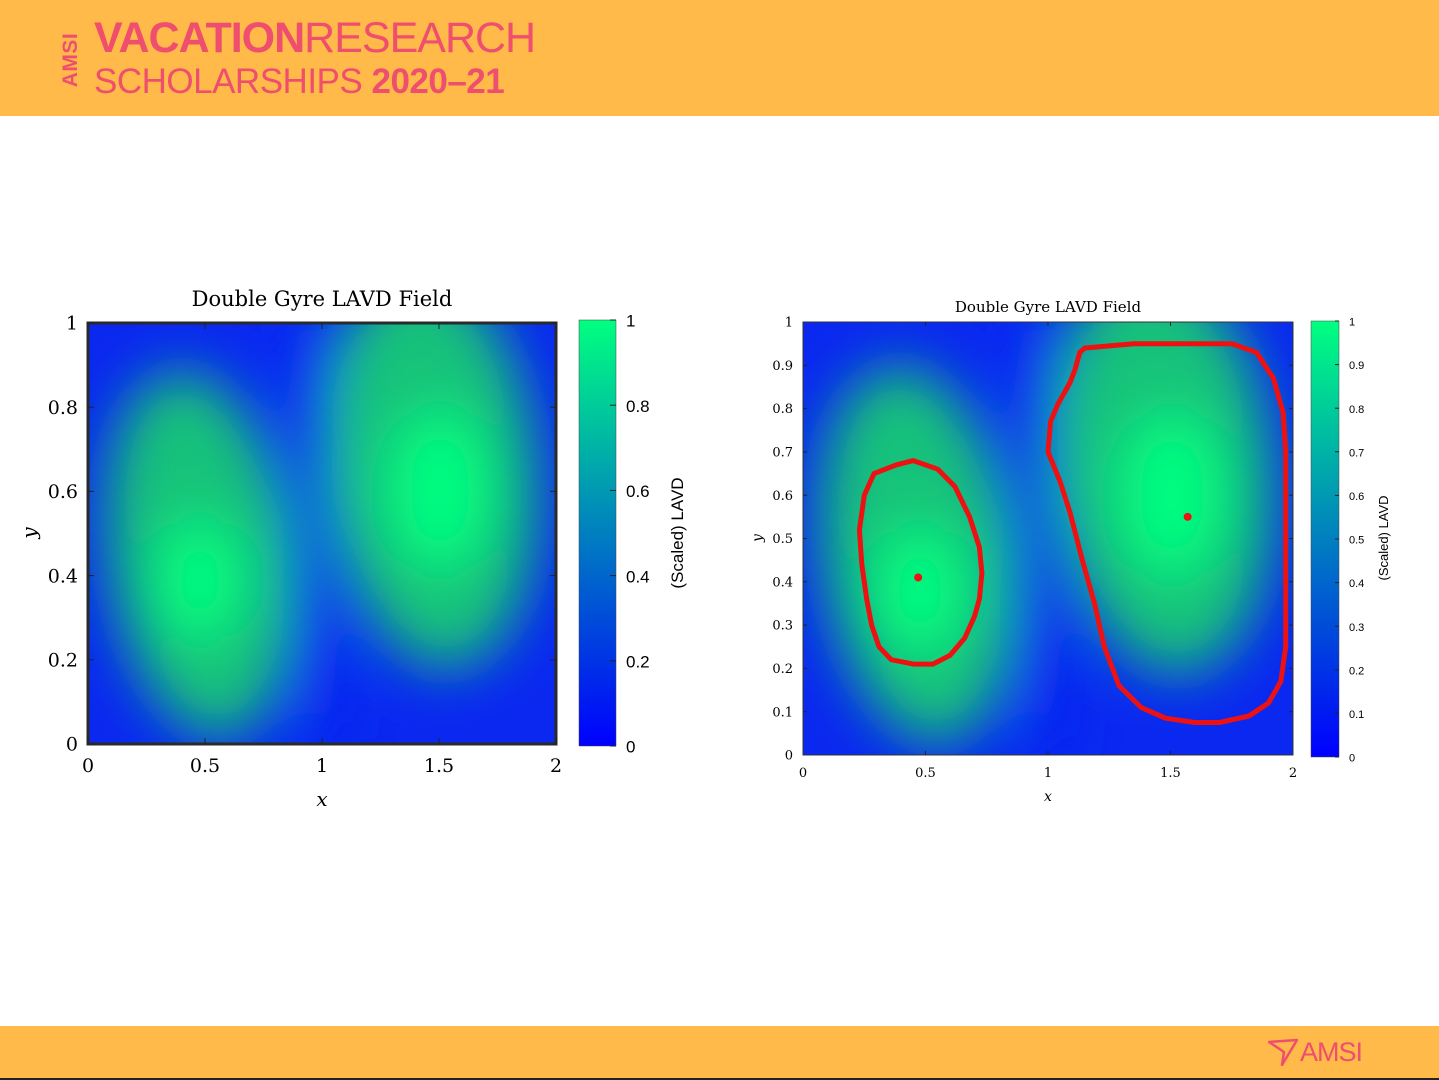 The height and width of the screenshot is (1080, 1439). I want to click on axes-frame-right, so click(1048, 538).